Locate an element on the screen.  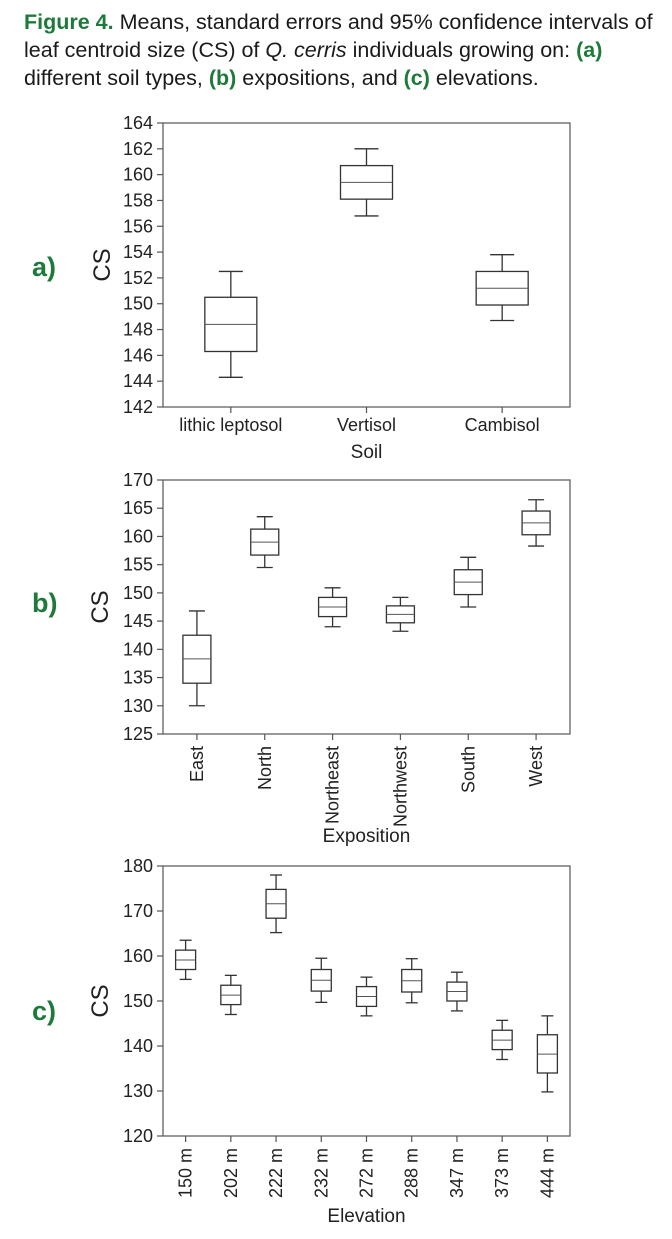
caption-text-b: expositions, and is located at coordinates (320, 78).